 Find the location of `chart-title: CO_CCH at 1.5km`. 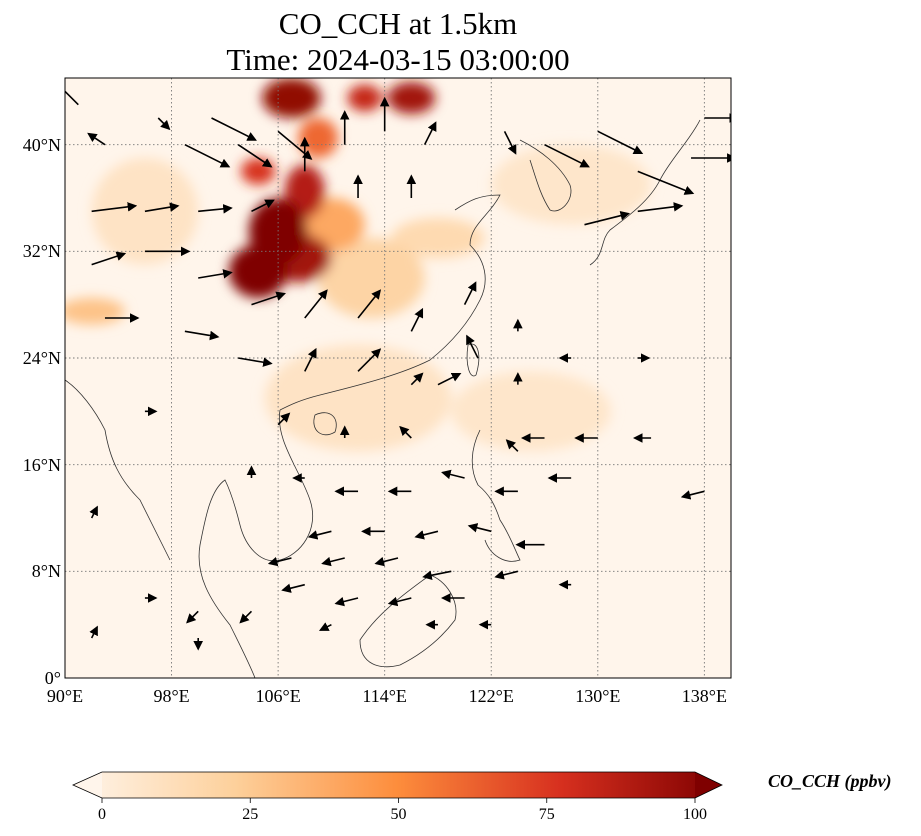

chart-title: CO_CCH at 1.5km is located at coordinates (398, 23).